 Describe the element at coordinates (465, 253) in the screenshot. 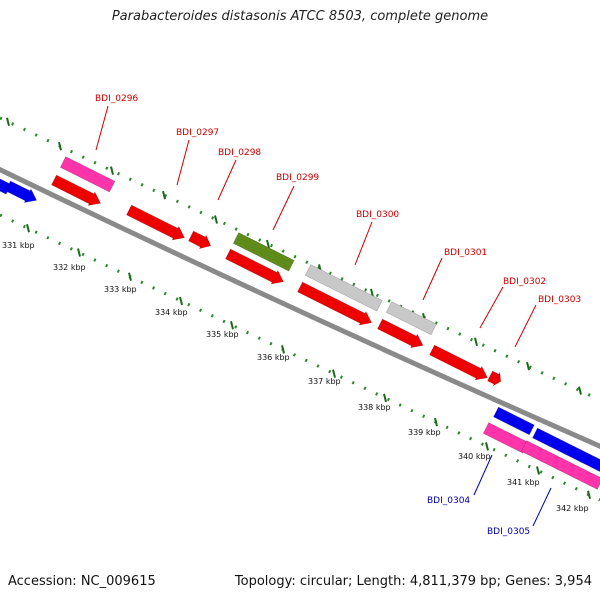

I see `gene-label: BDI_0301` at that location.